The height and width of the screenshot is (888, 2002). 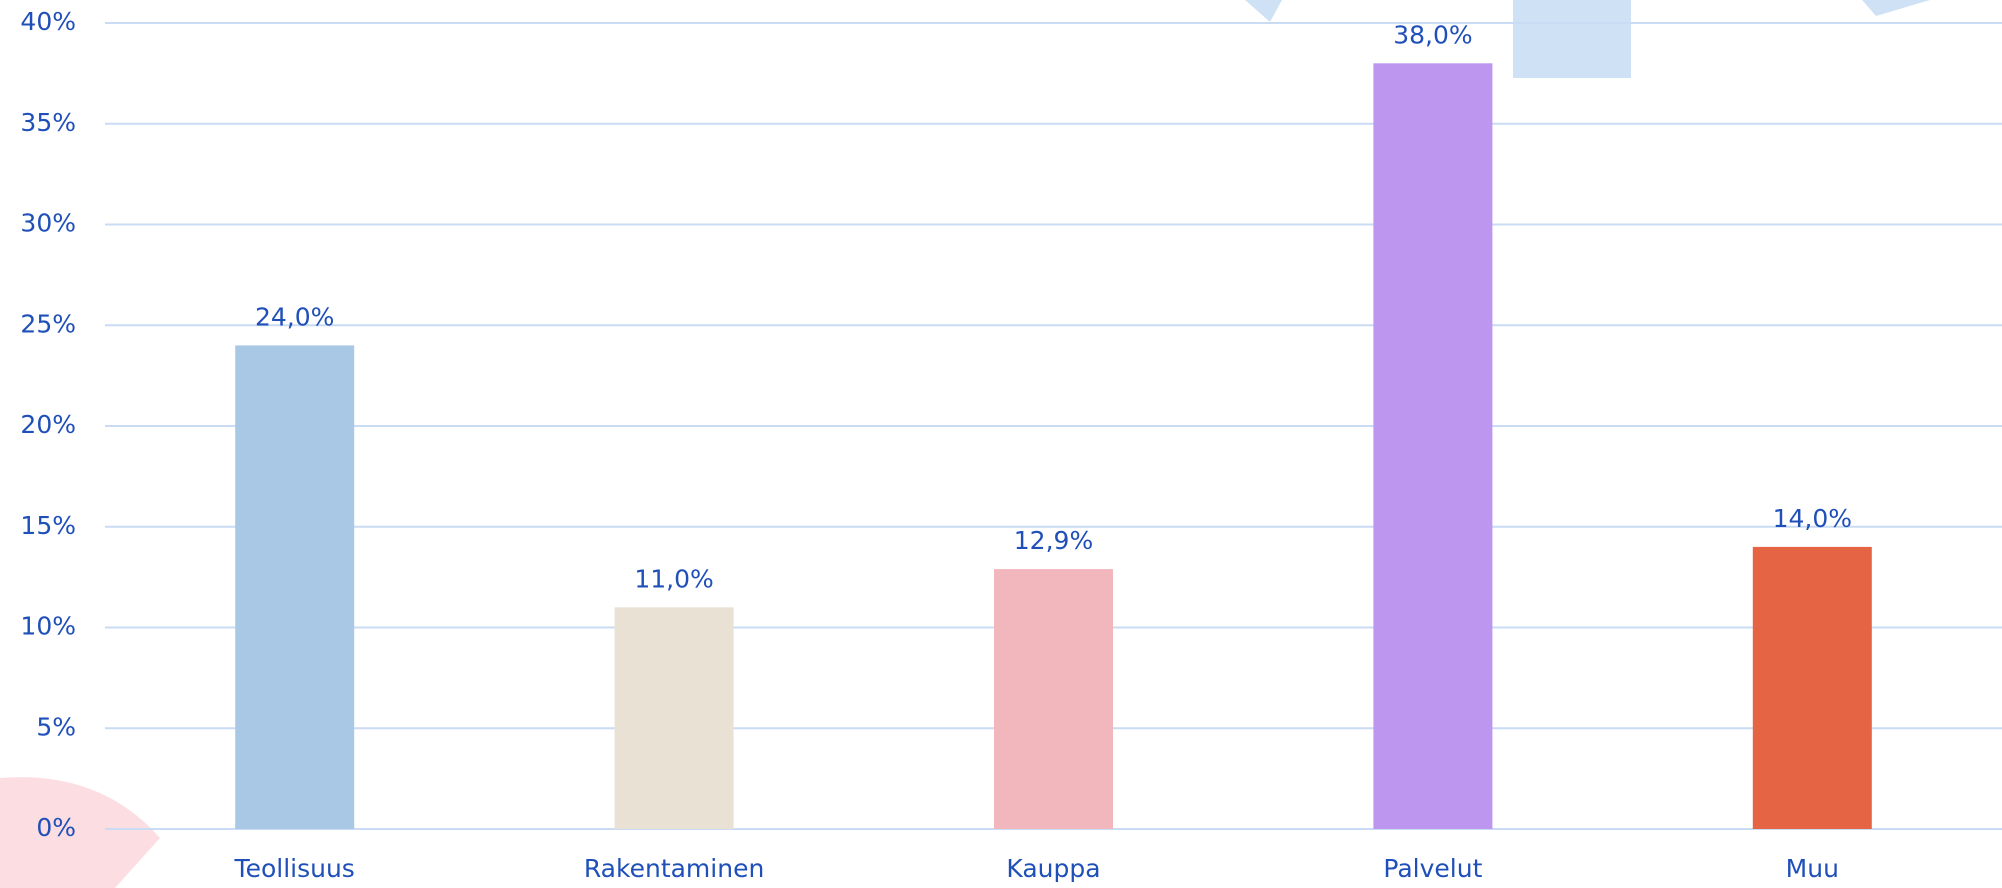 What do you see at coordinates (48, 122) in the screenshot?
I see `y-tick-label: 35%` at bounding box center [48, 122].